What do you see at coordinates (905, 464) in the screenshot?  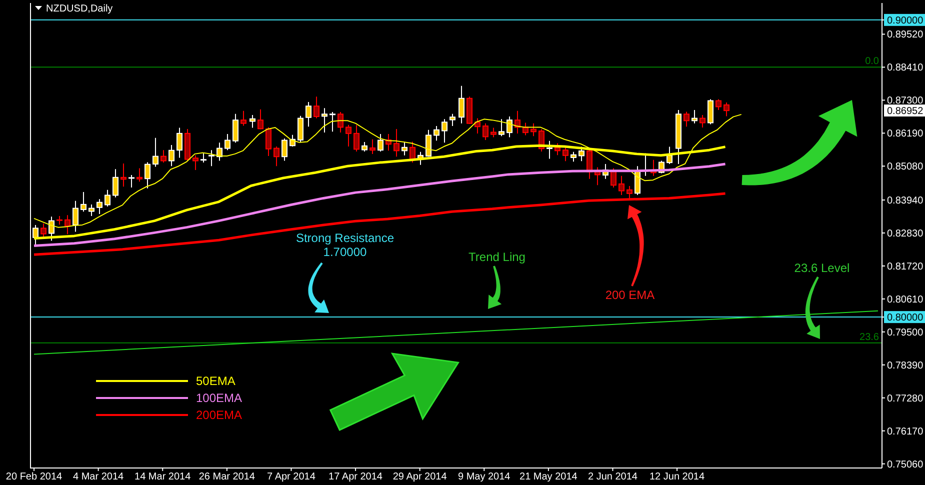 I see `y-tick-label: 0.75060` at bounding box center [905, 464].